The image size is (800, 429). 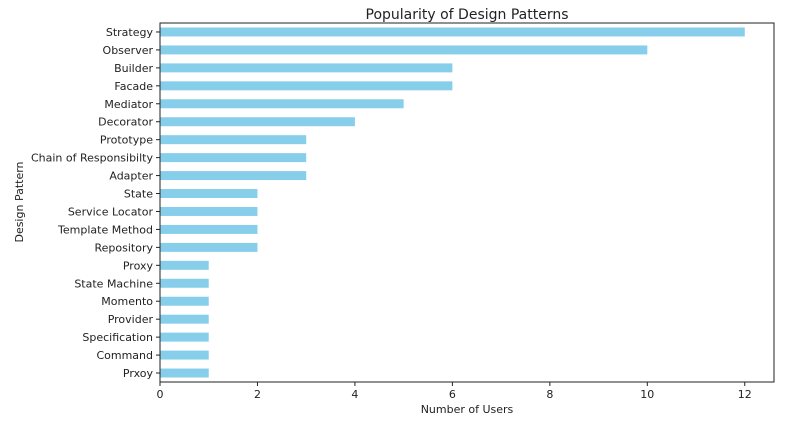 What do you see at coordinates (549, 394) in the screenshot?
I see `x-tick-label: 8` at bounding box center [549, 394].